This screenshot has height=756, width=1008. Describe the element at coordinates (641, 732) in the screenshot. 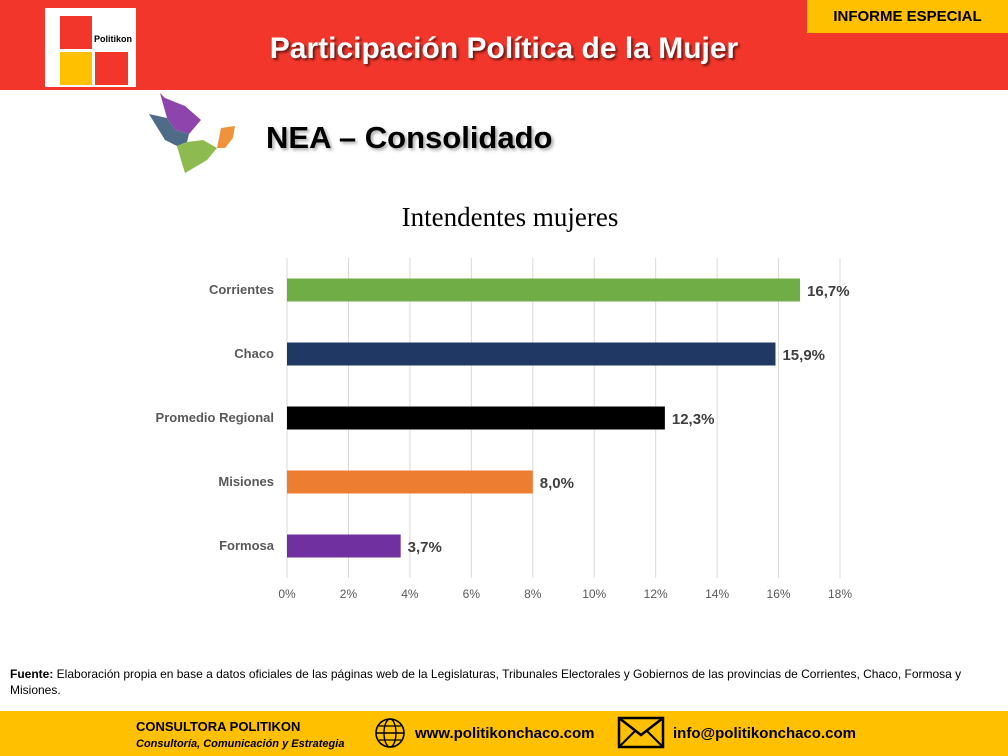

I see `envelope-icon` at that location.